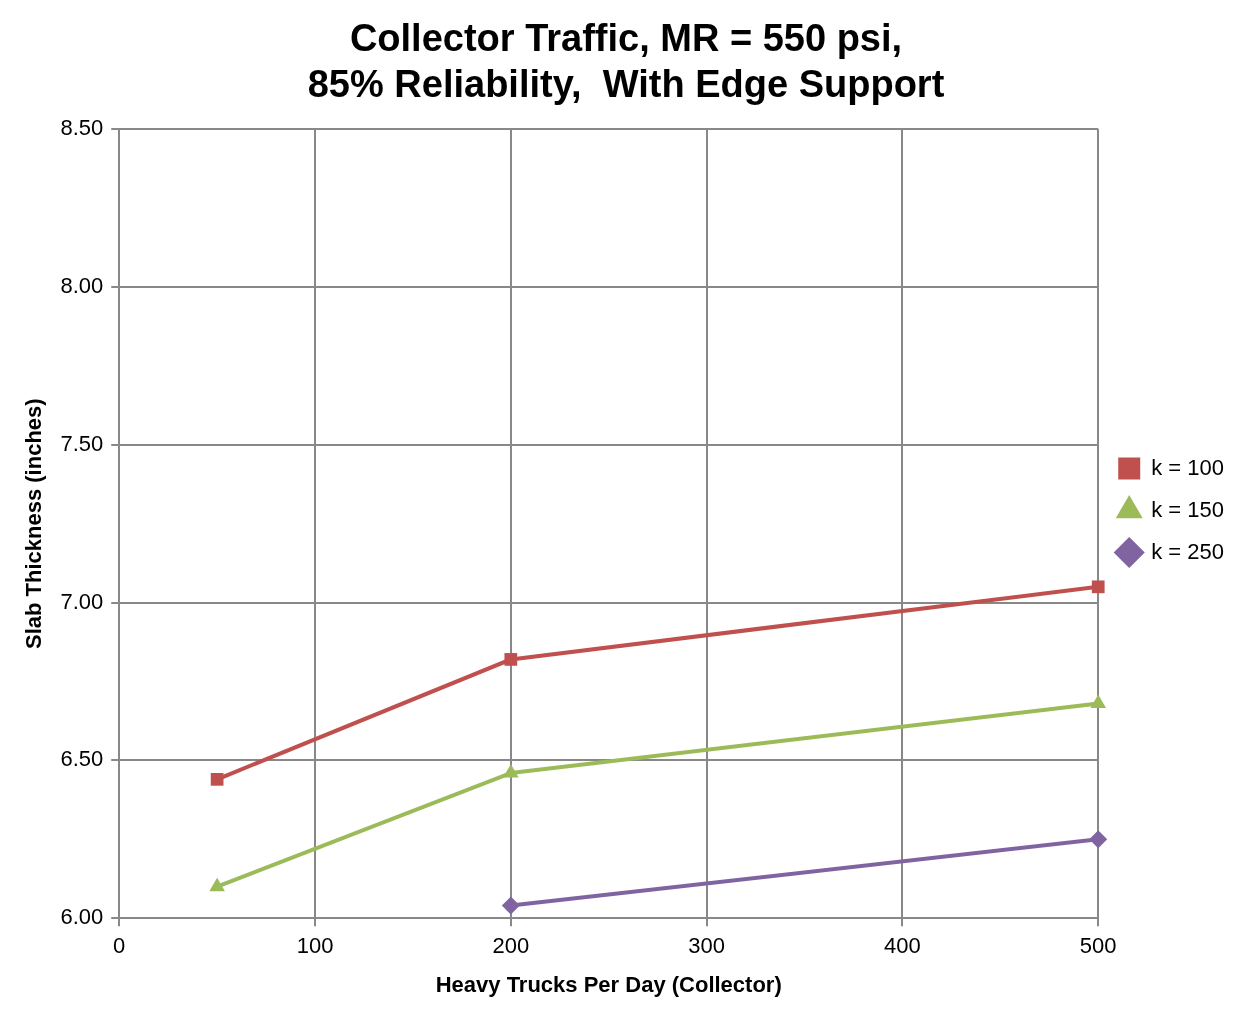 The image size is (1254, 1018). Describe the element at coordinates (82, 917) in the screenshot. I see `y-tick-label: 6.00` at that location.